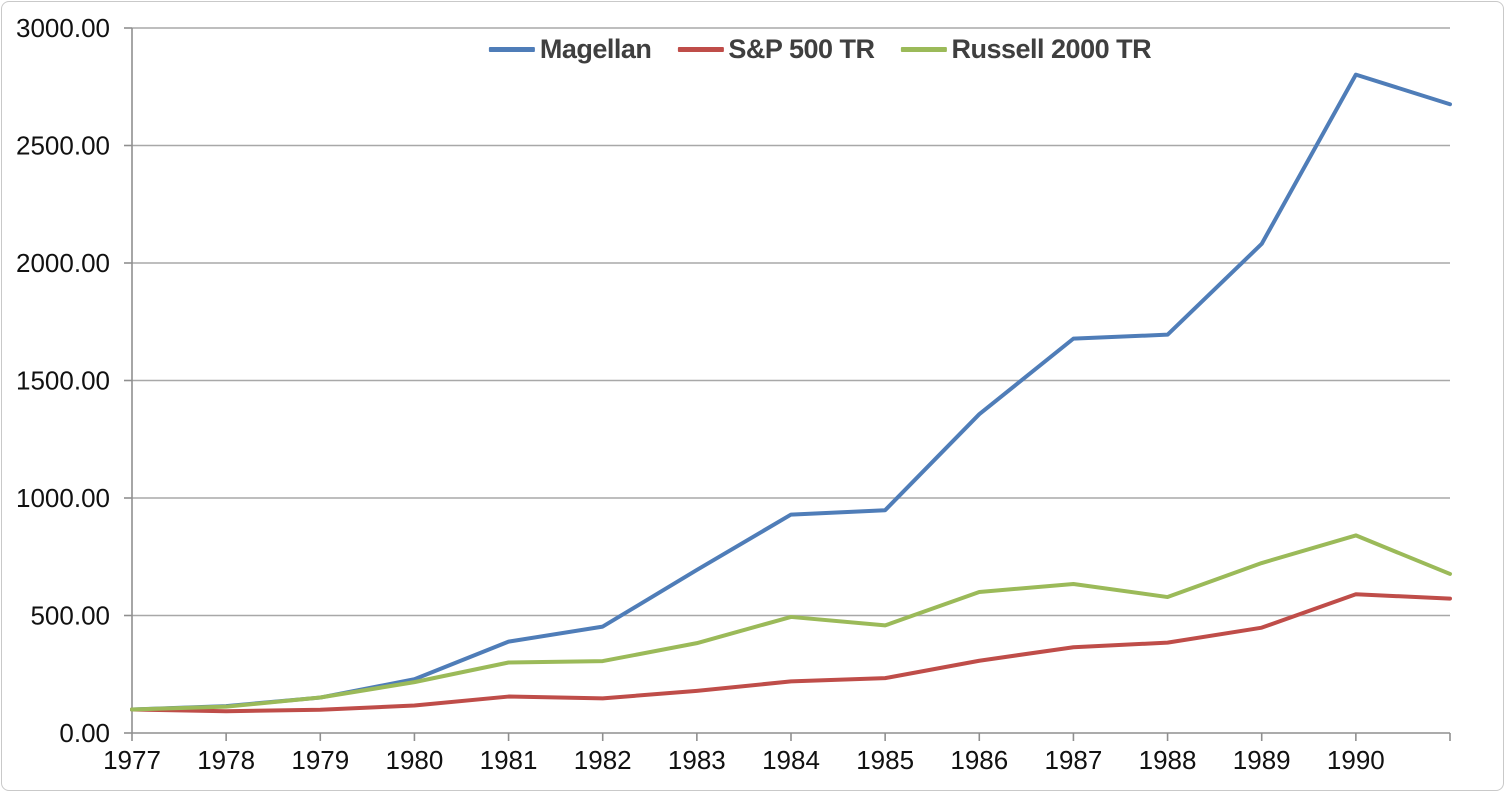 This screenshot has height=793, width=1506. Describe the element at coordinates (1168, 760) in the screenshot. I see `x-tick-label-1988: 1988` at that location.